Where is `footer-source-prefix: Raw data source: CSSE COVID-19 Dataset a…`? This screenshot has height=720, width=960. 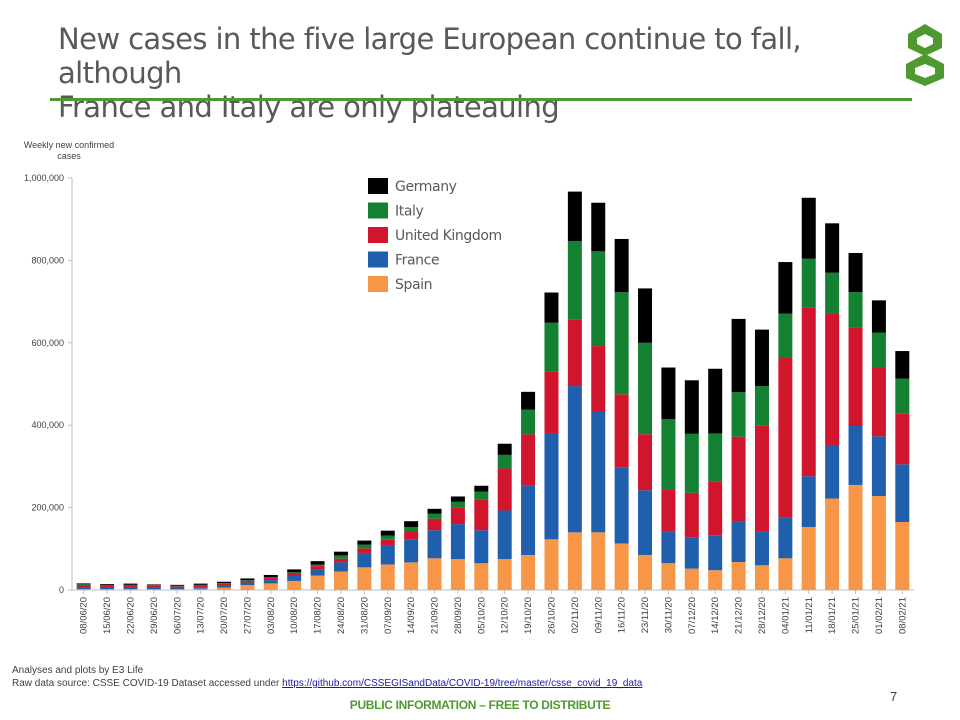
footer-source-prefix: Raw data source: CSSE COVID-19 Dataset a… is located at coordinates (147, 683).